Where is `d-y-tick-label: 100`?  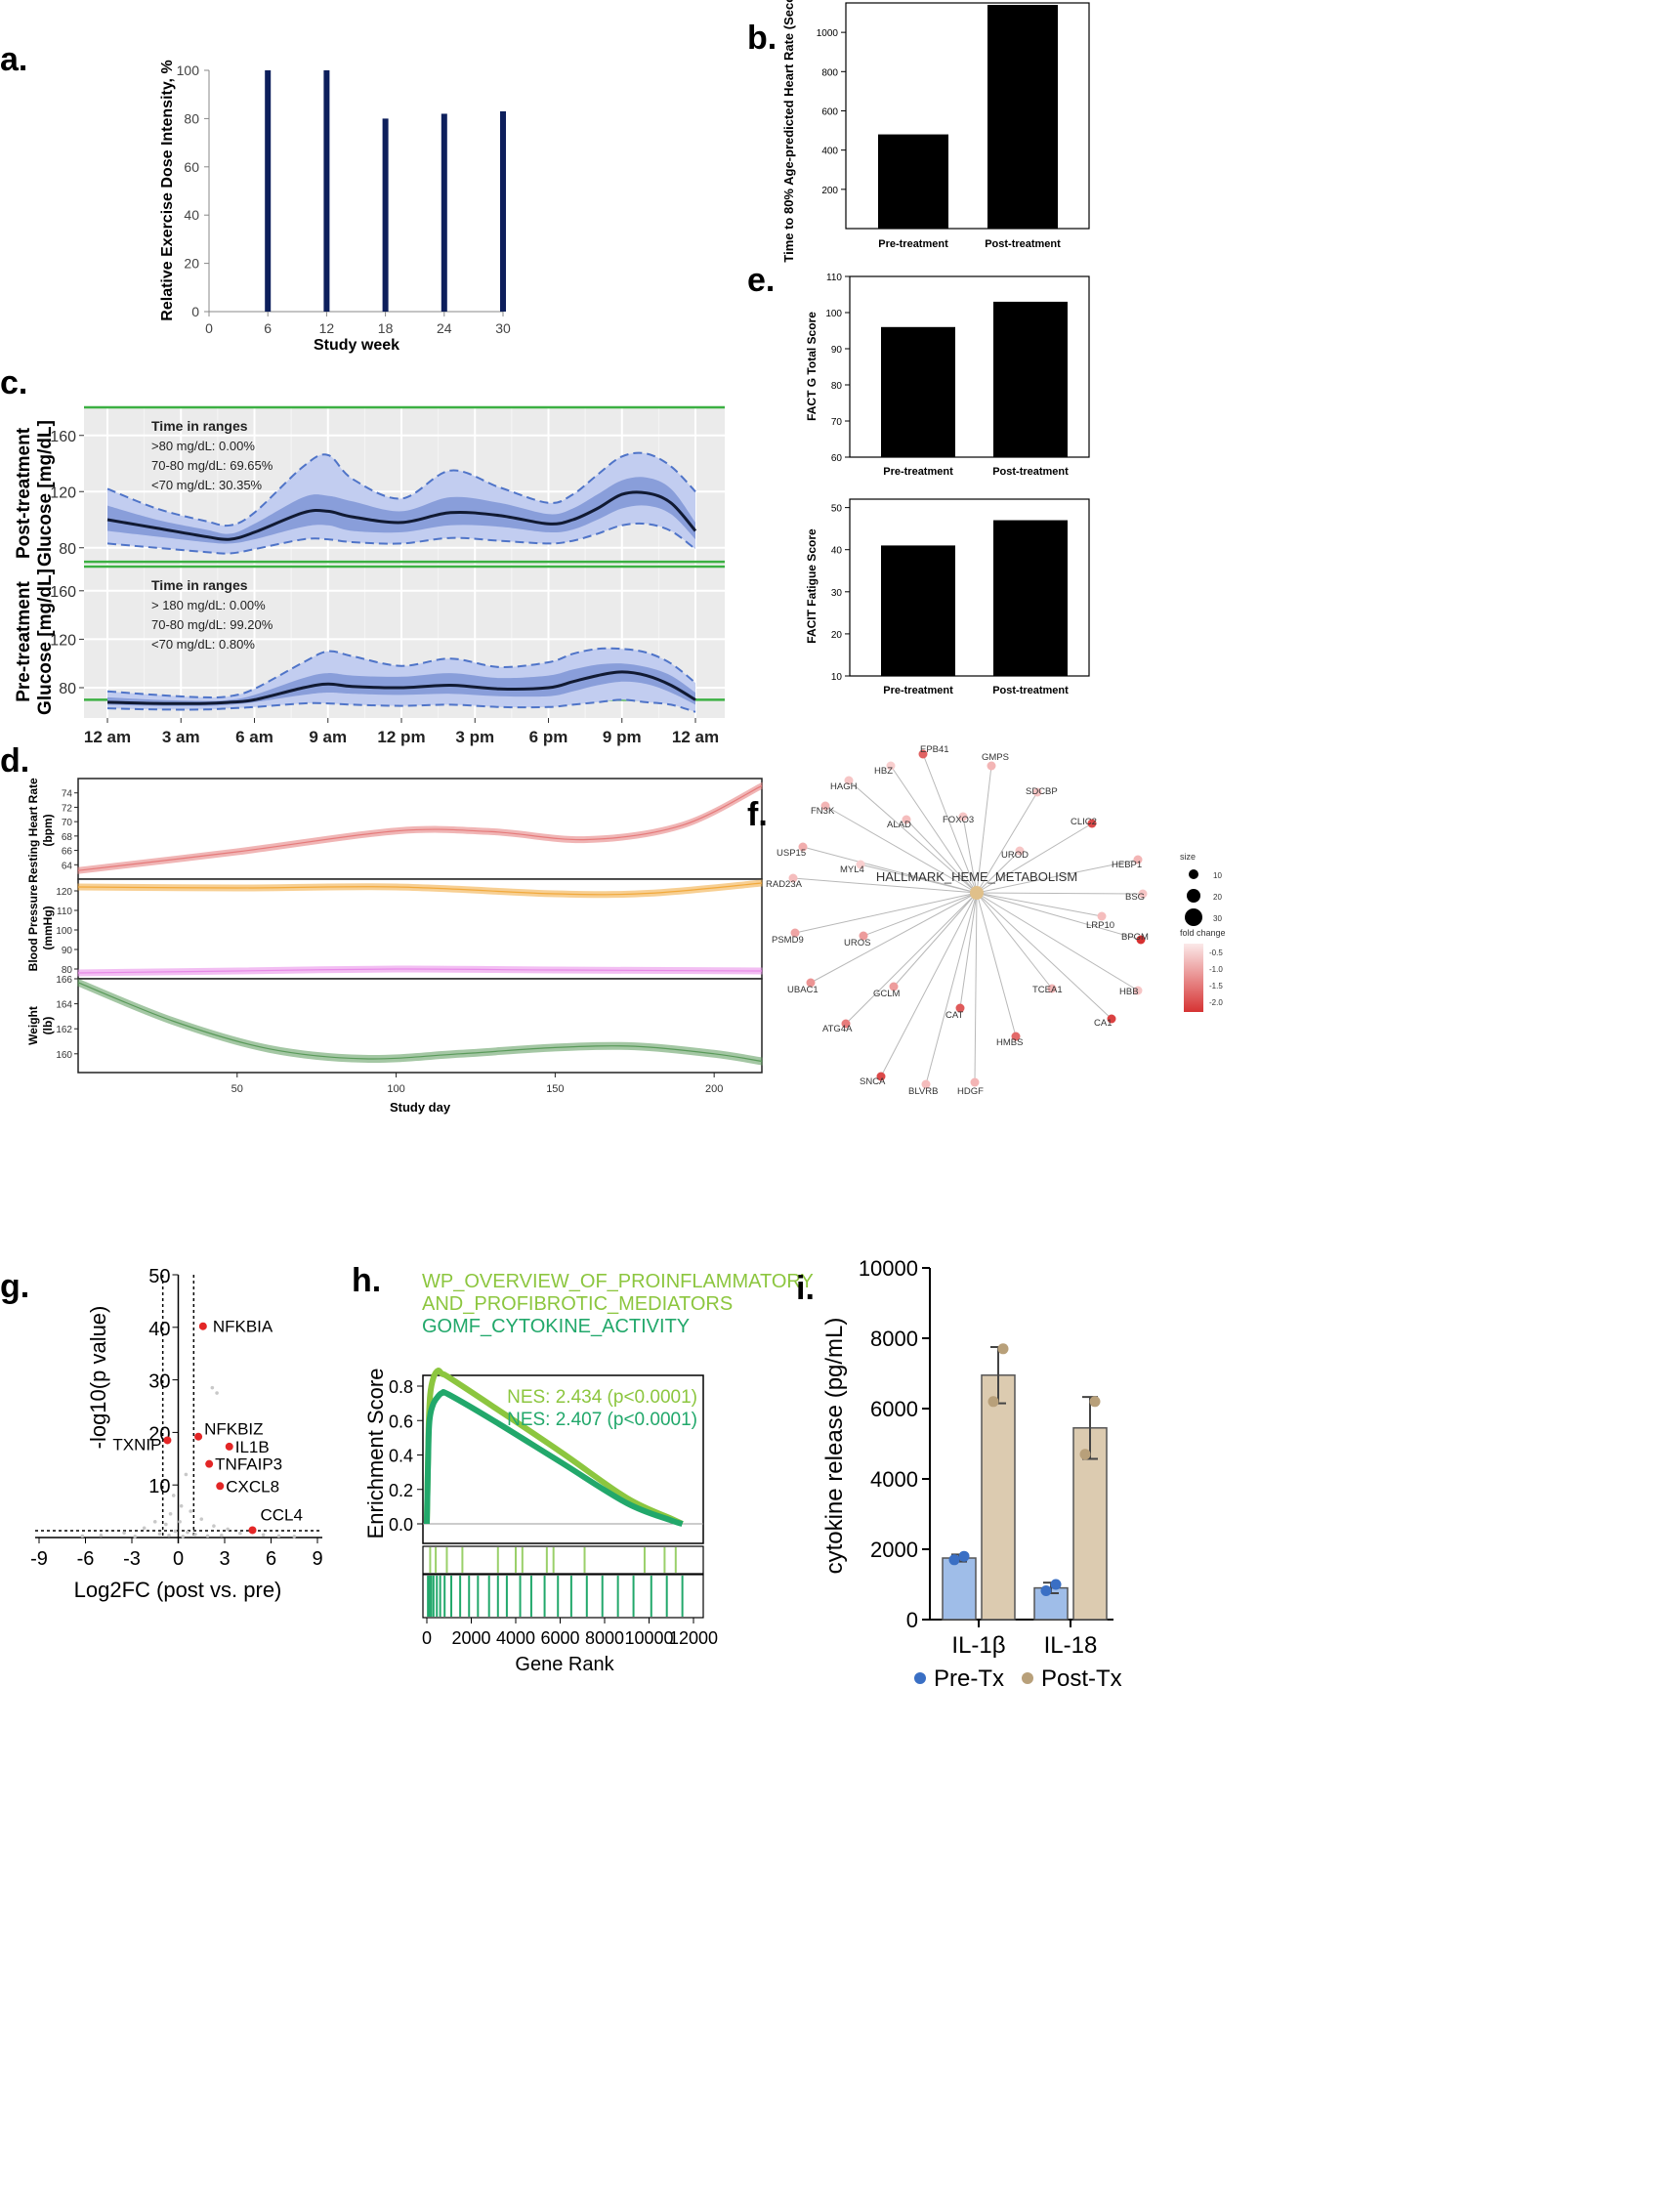
d-y-tick-label: 100 is located at coordinates (64, 931).